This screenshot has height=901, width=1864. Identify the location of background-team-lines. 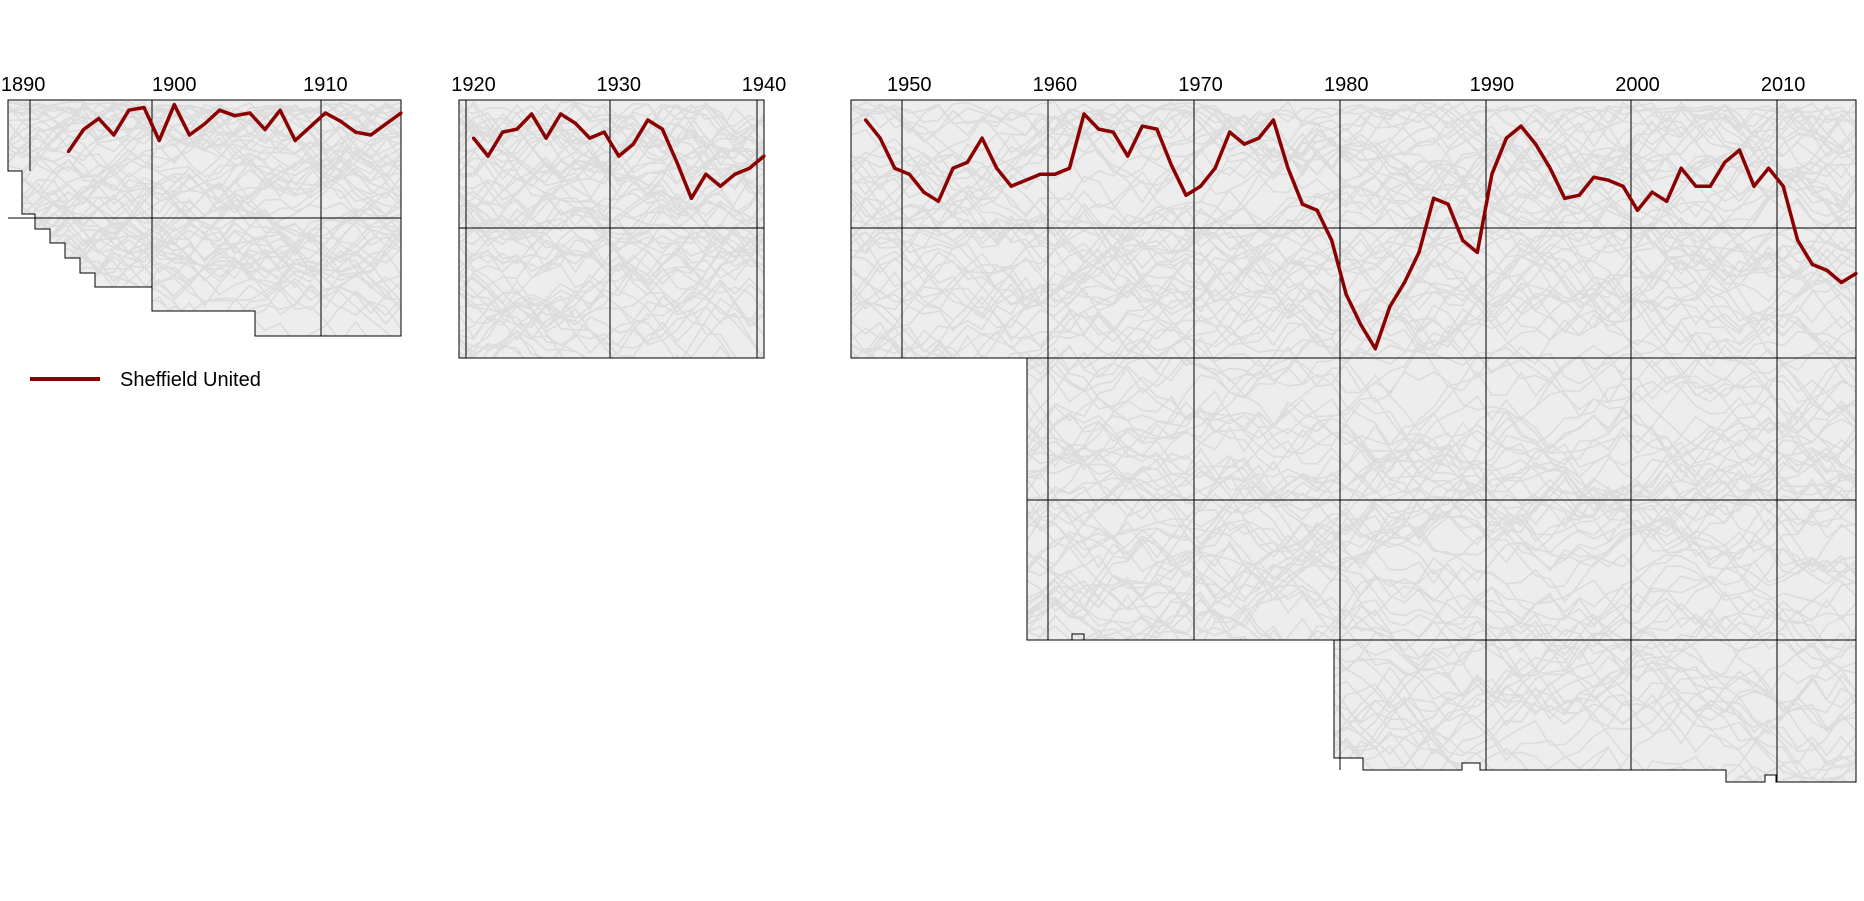
(204, 218).